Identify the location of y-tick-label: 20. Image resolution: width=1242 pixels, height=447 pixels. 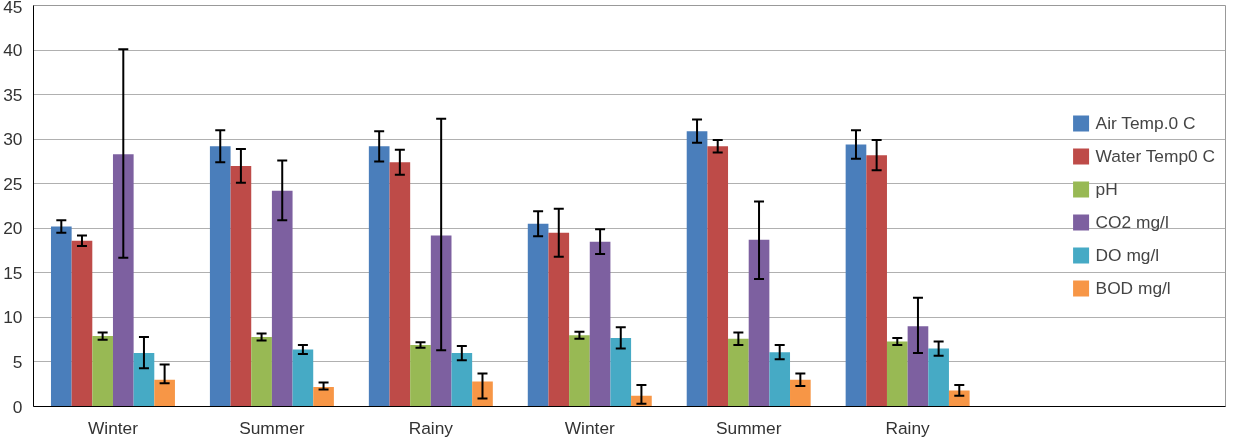
(13, 228).